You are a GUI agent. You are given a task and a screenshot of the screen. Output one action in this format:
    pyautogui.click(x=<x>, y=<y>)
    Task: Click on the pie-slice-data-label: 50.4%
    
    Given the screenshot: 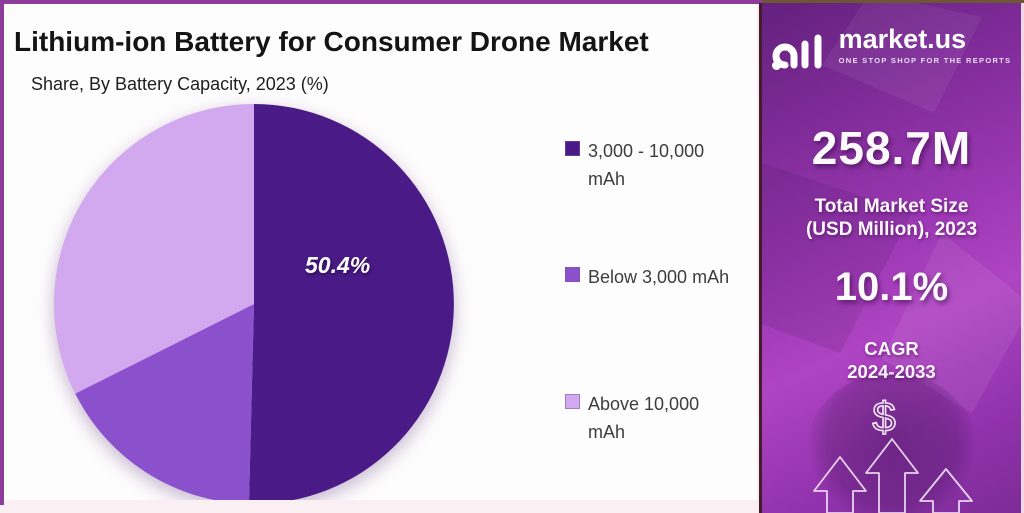 What is the action you would take?
    pyautogui.click(x=338, y=265)
    